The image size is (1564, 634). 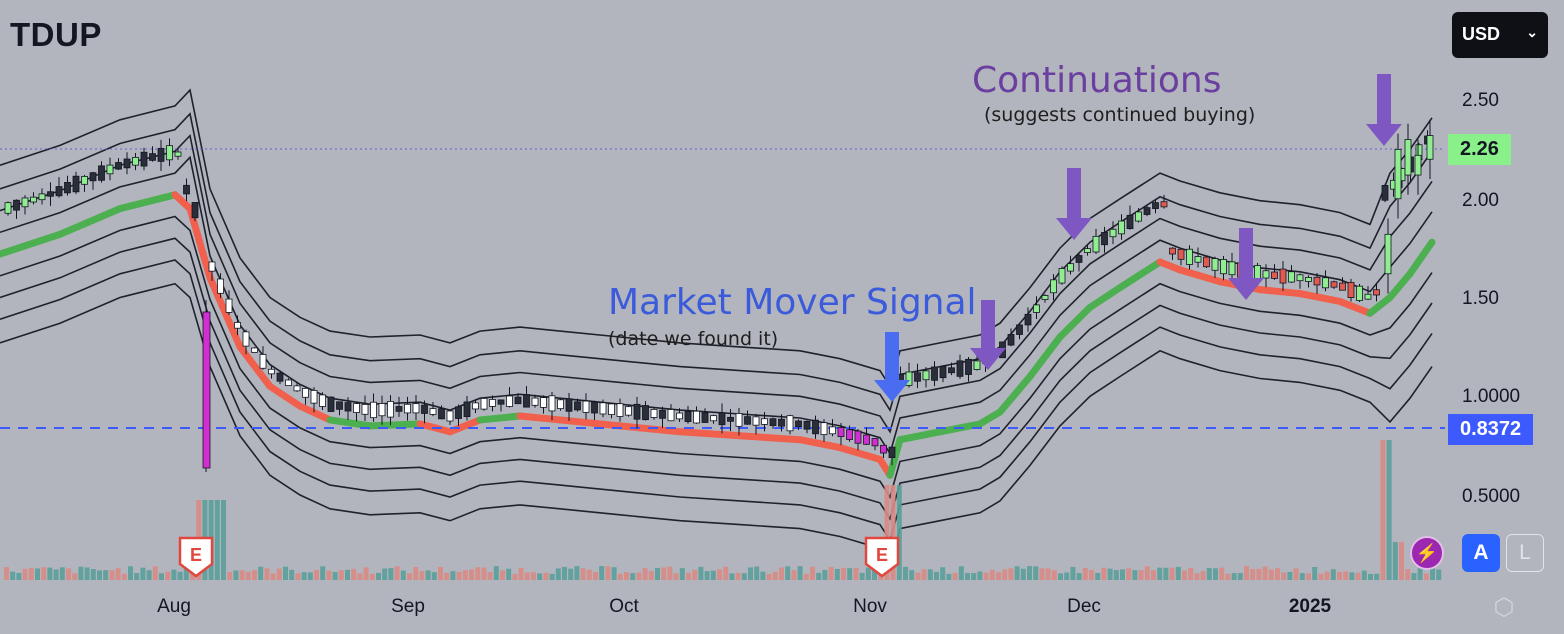 What do you see at coordinates (1384, 135) in the screenshot?
I see `continuation-arrow-4-head` at bounding box center [1384, 135].